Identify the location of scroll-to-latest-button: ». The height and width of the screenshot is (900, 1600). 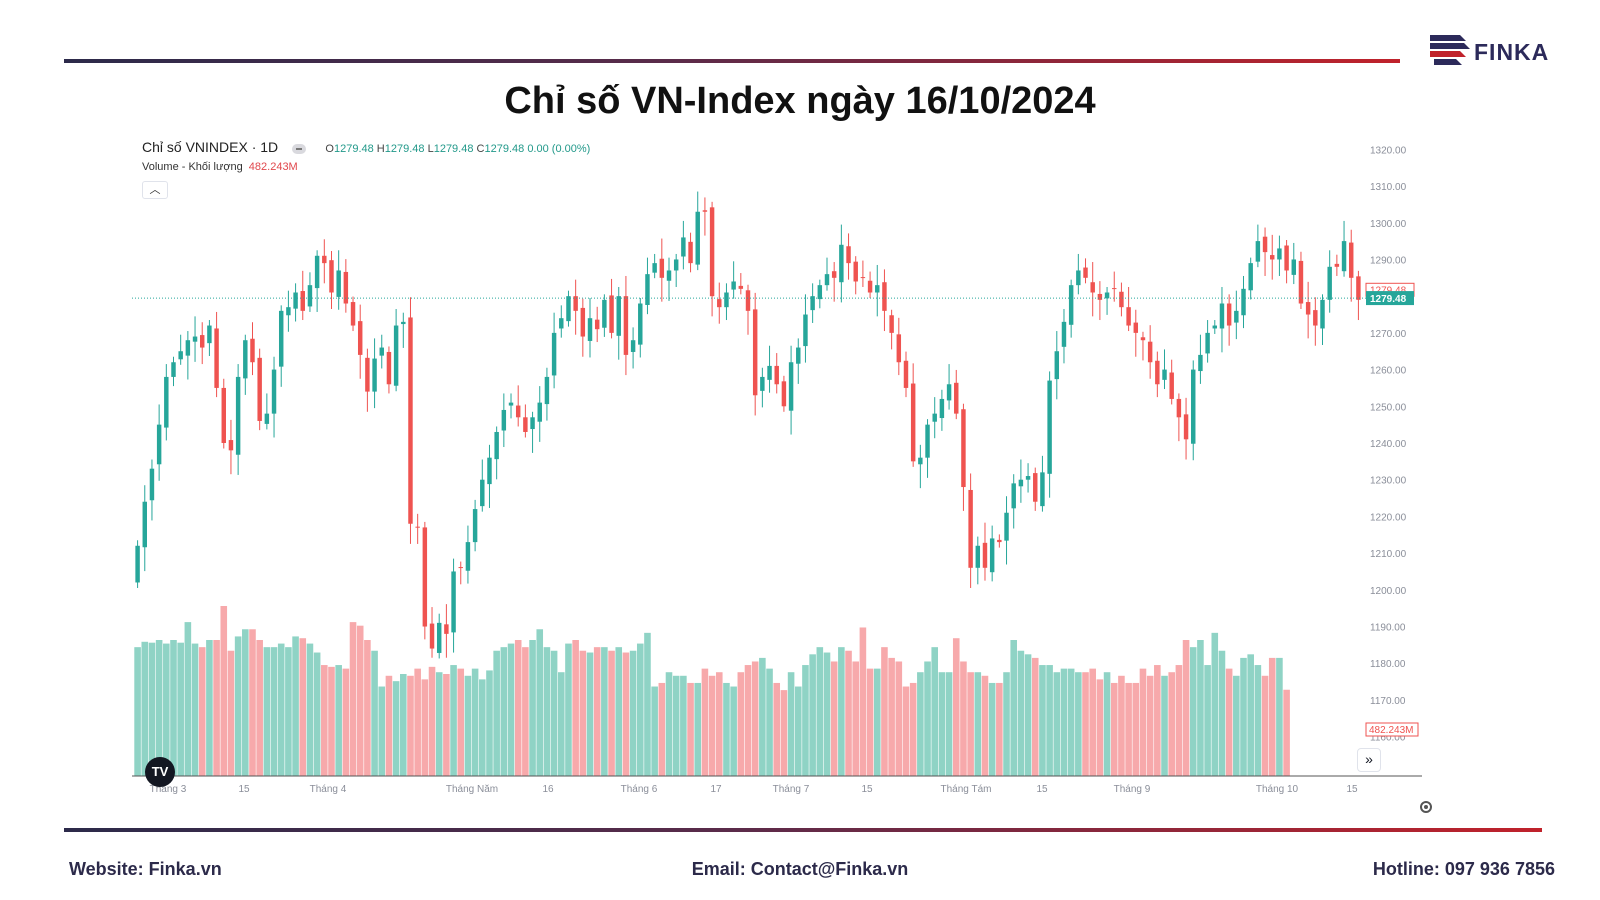
(1369, 760).